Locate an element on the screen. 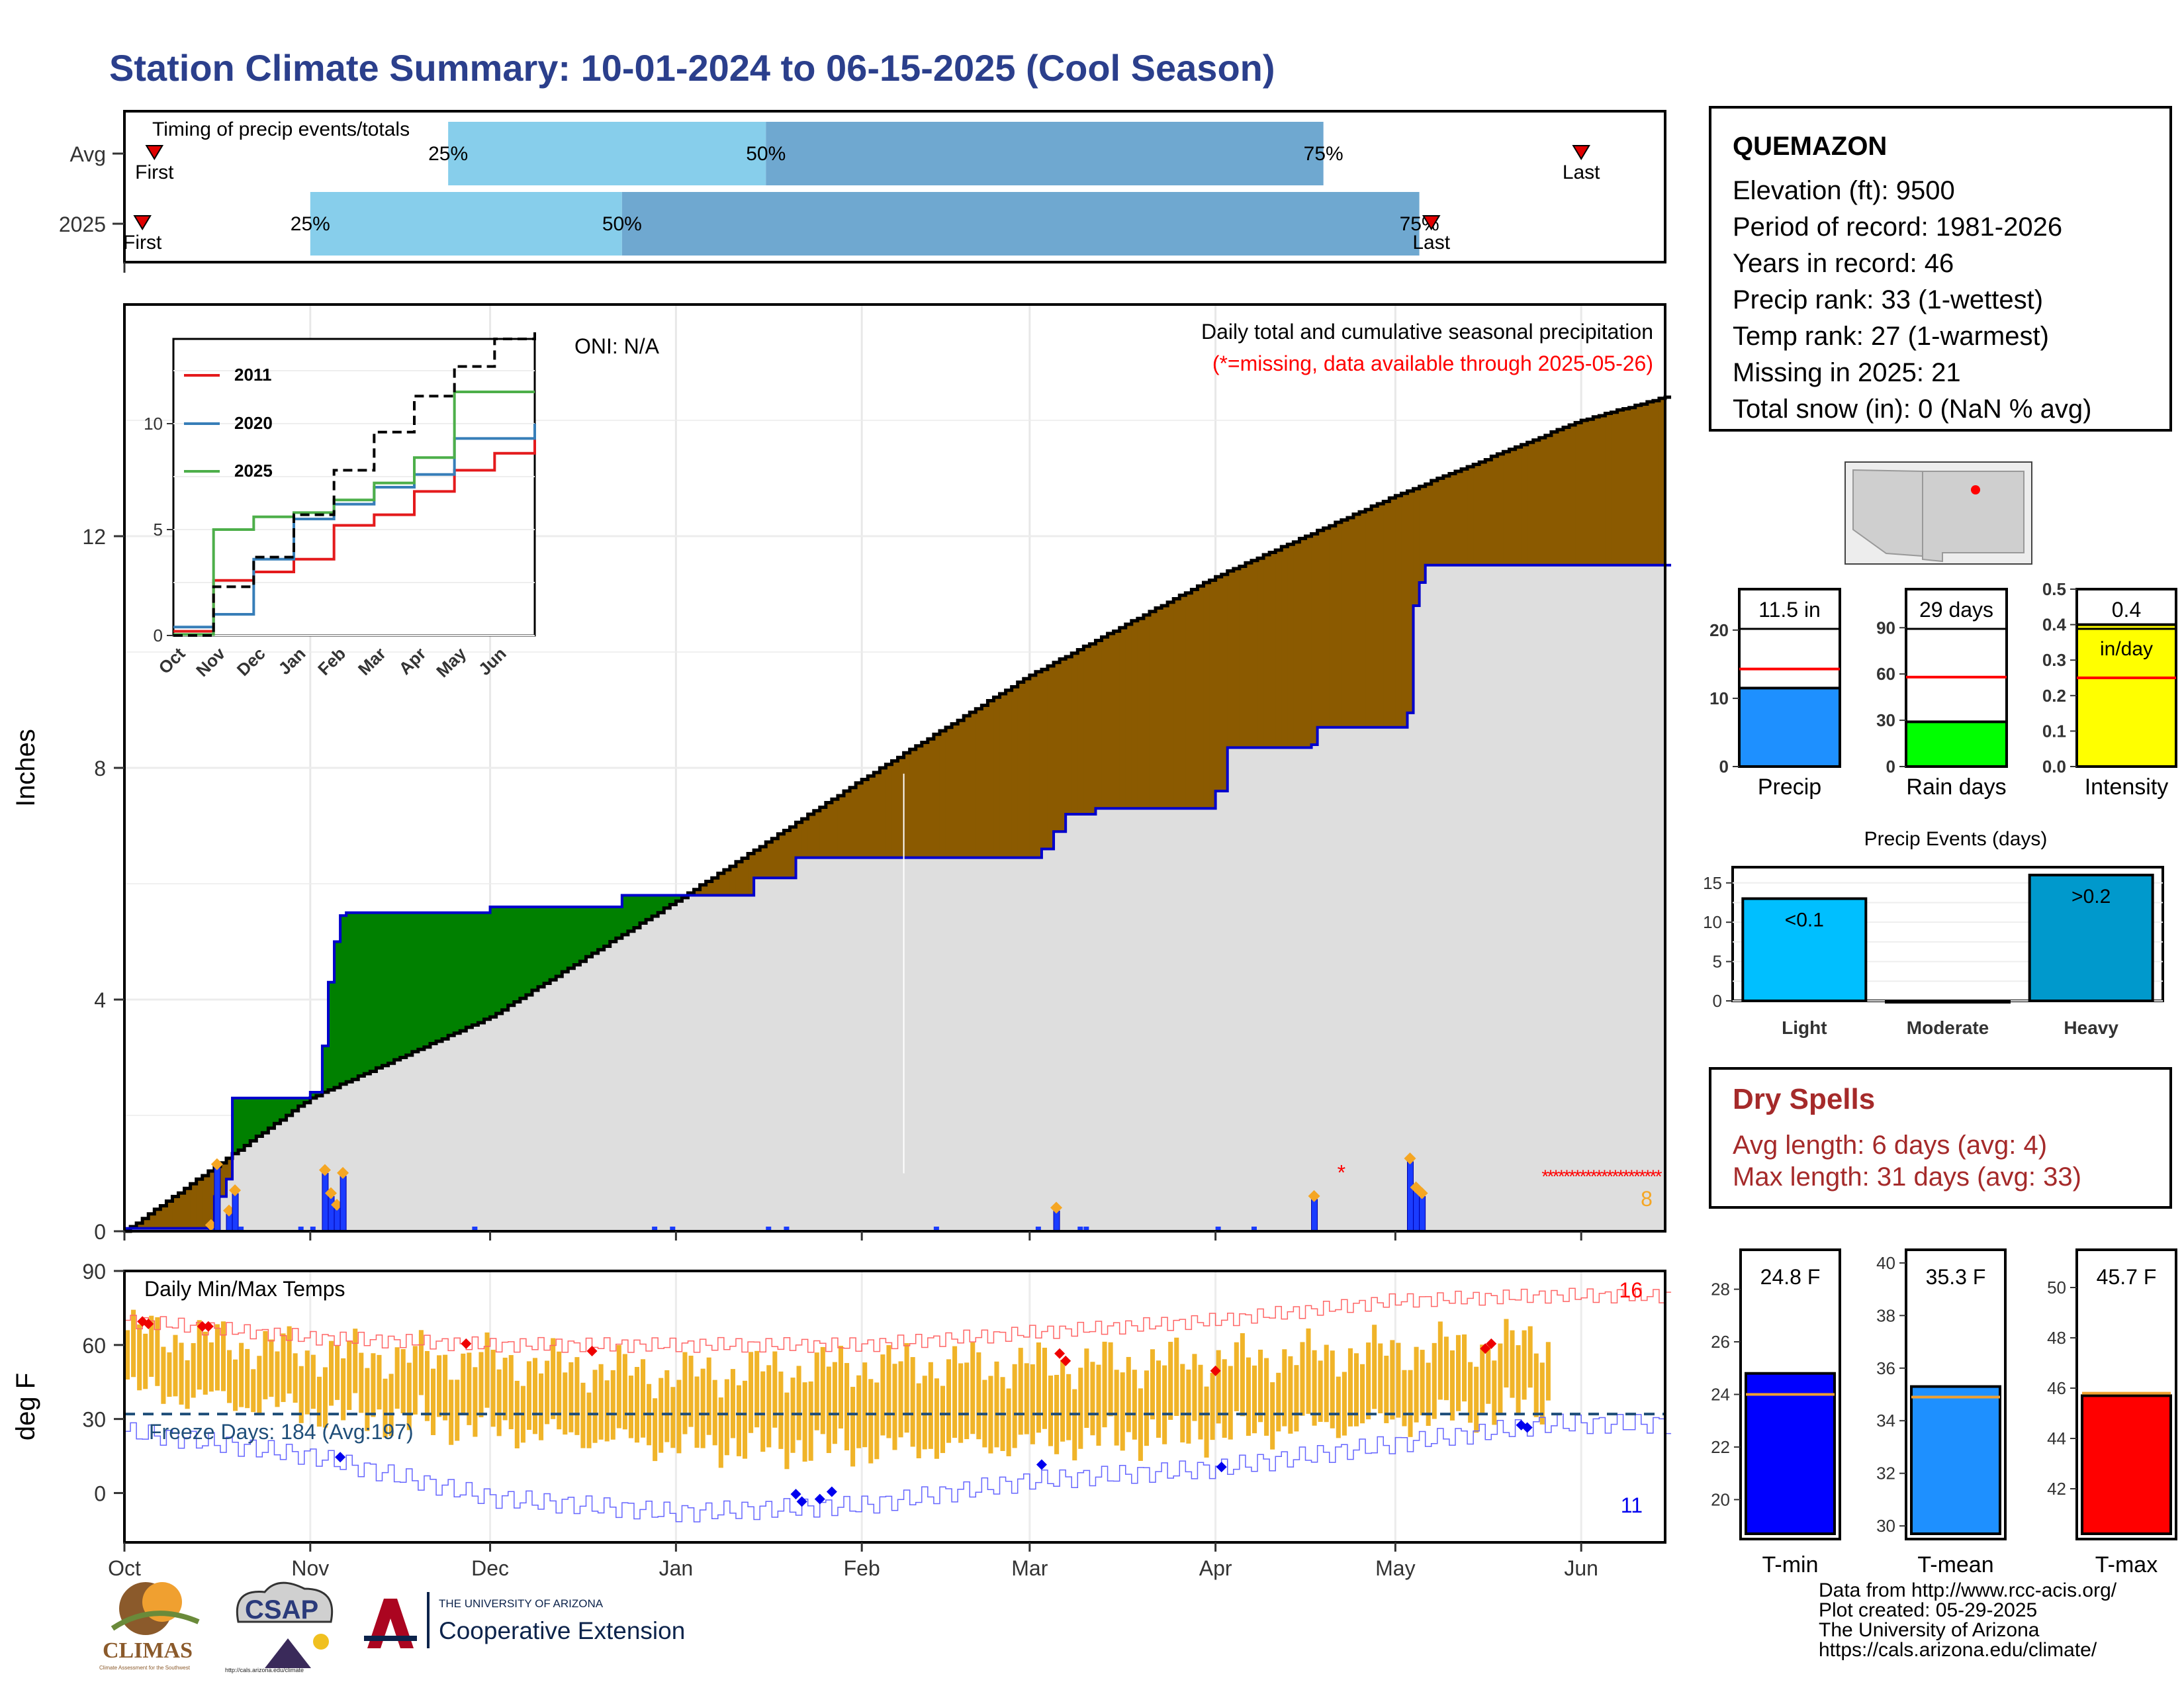 This screenshot has height=1688, width=2184. tbar-ytick-label: 40 is located at coordinates (1885, 1263).